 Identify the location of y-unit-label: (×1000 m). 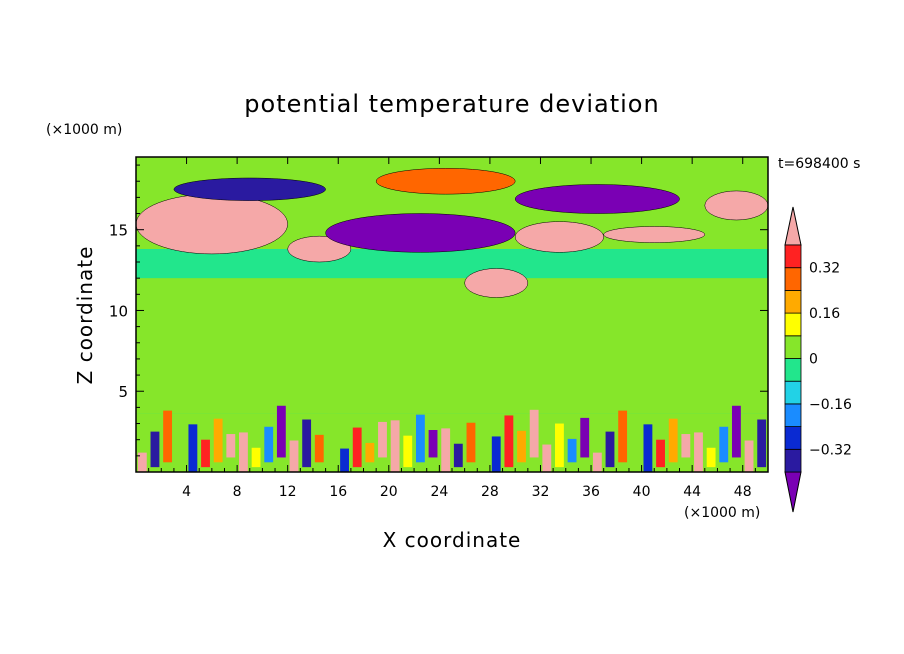
(84, 130).